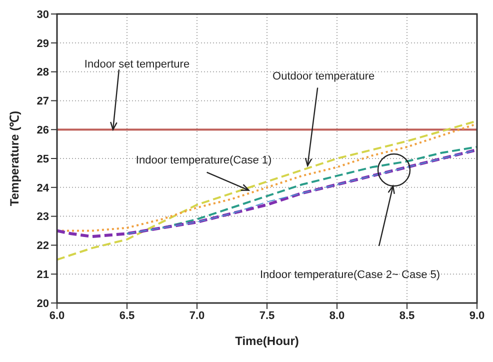  What do you see at coordinates (42, 14) in the screenshot?
I see `y-tick-label: 30` at bounding box center [42, 14].